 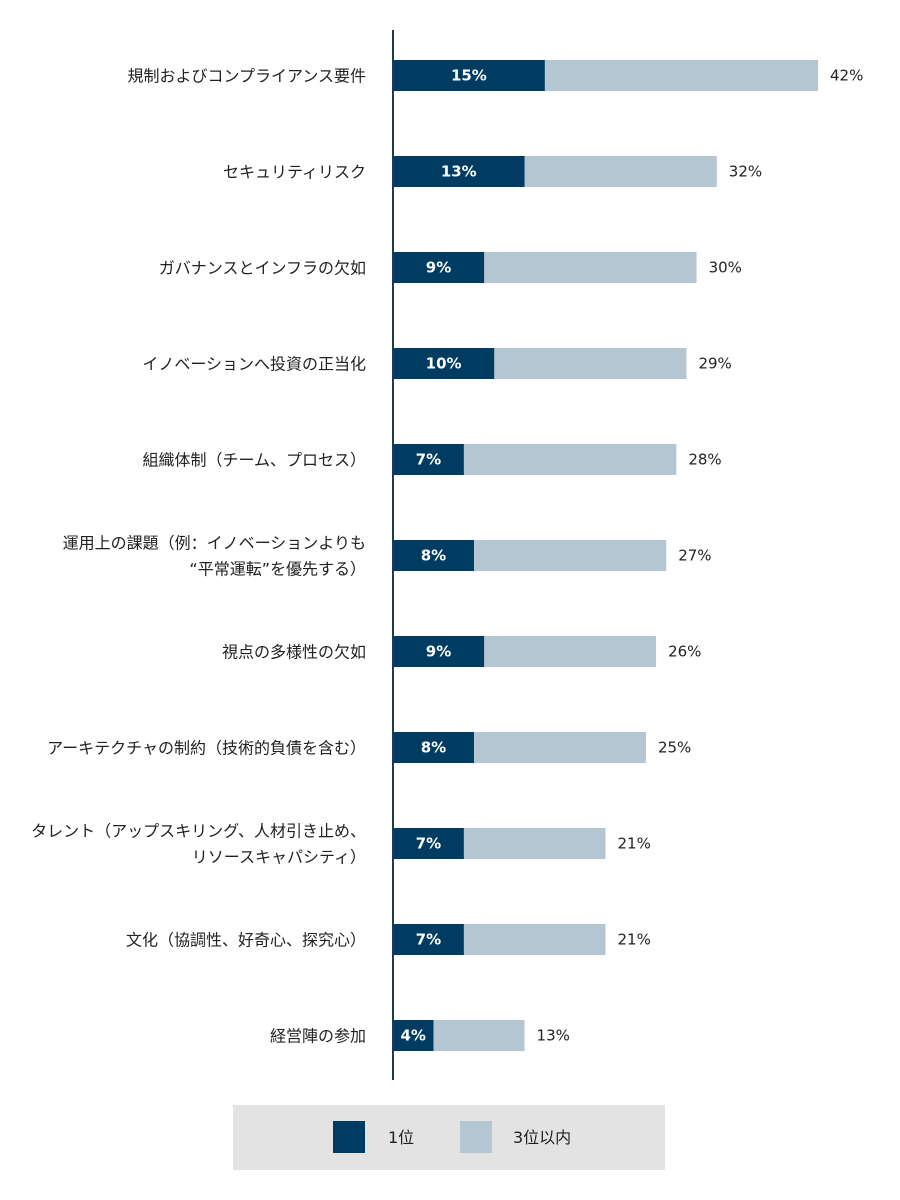 I want to click on legend-swatch-top3, so click(x=476, y=1137).